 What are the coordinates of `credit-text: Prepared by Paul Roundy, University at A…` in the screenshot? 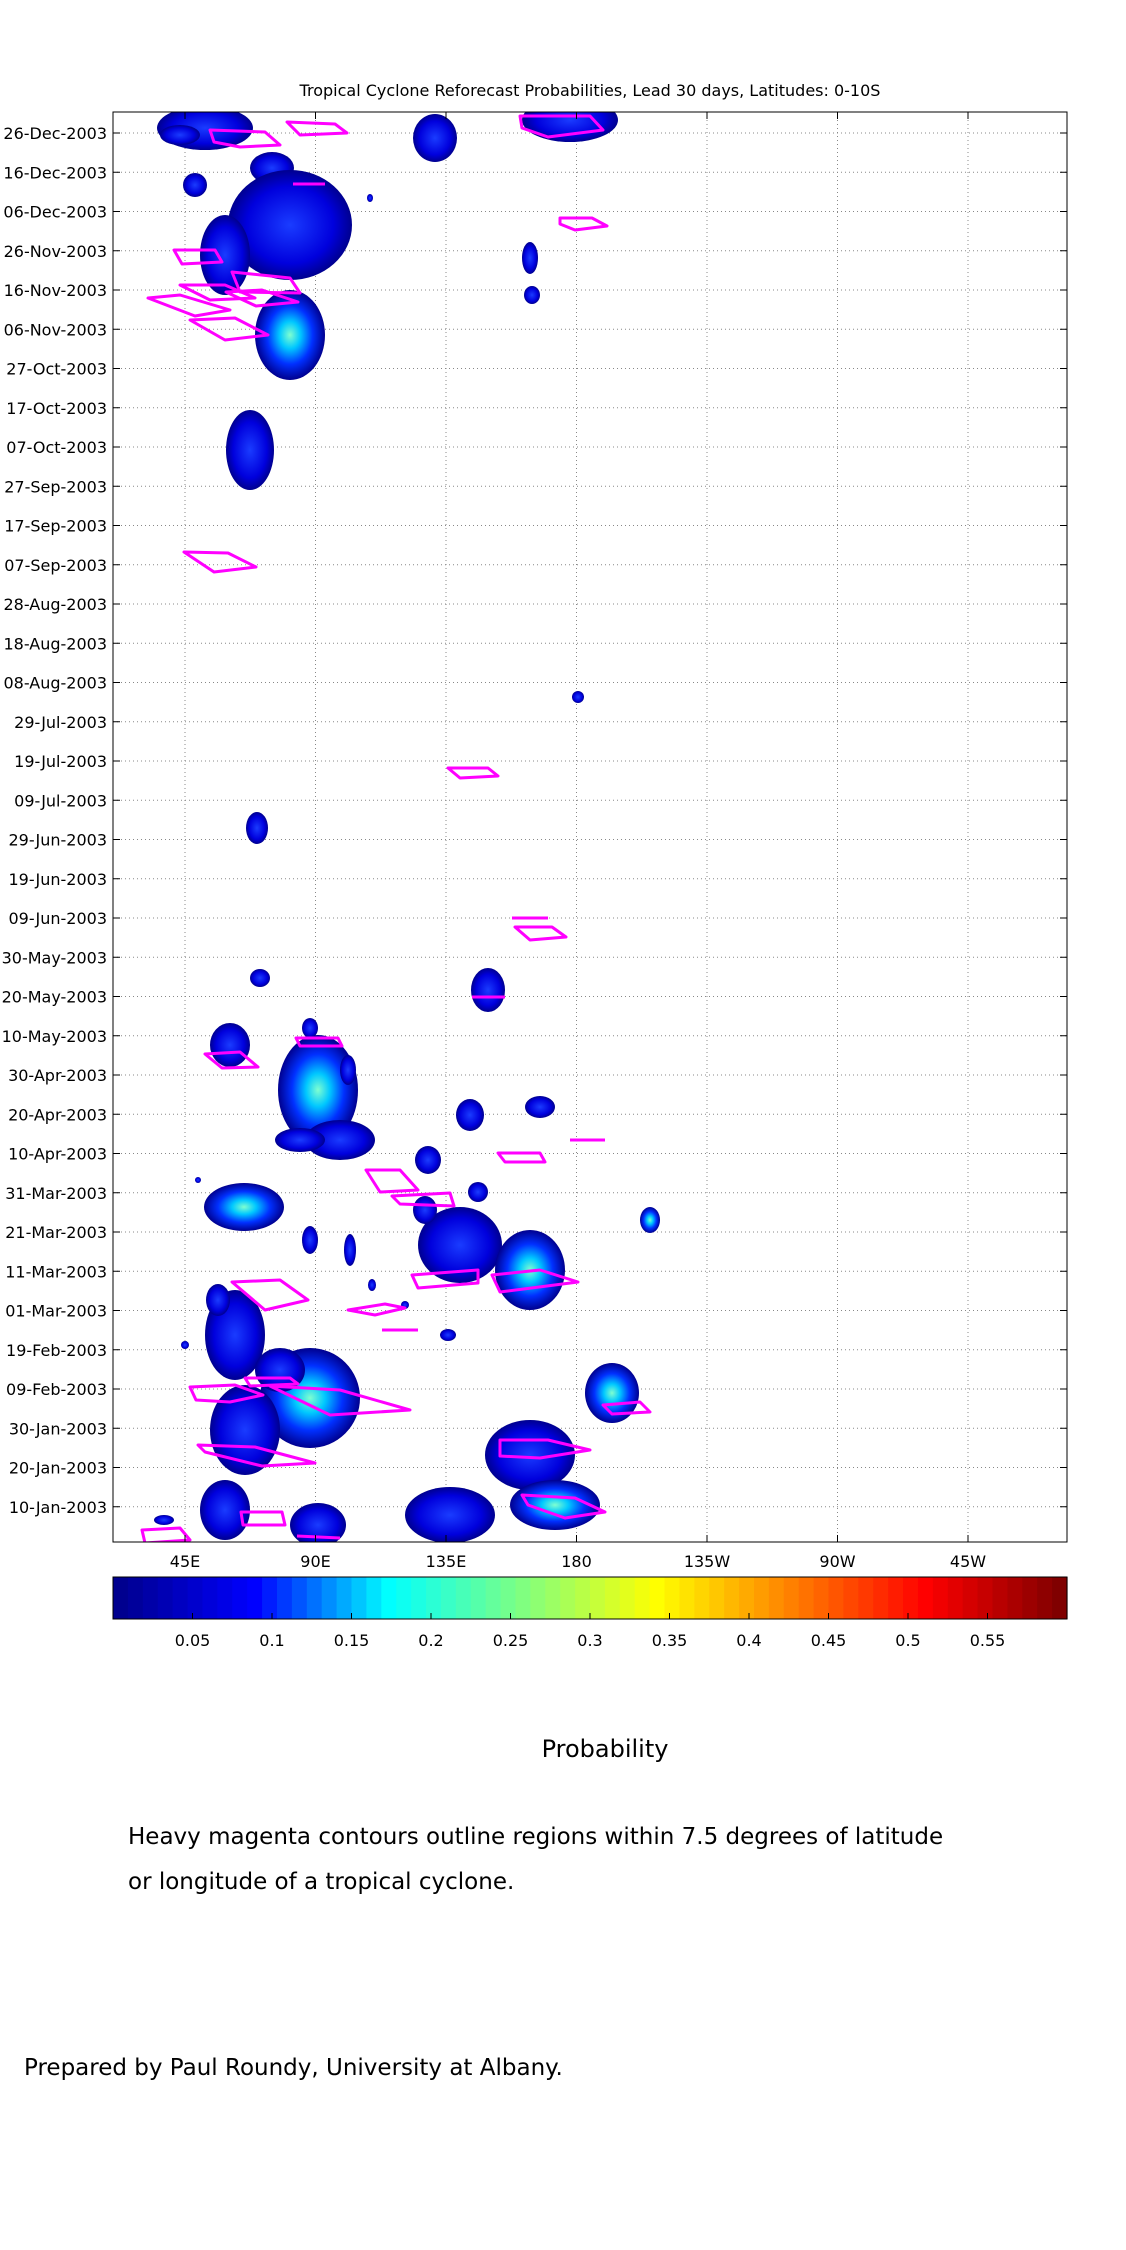 It's located at (293, 2068).